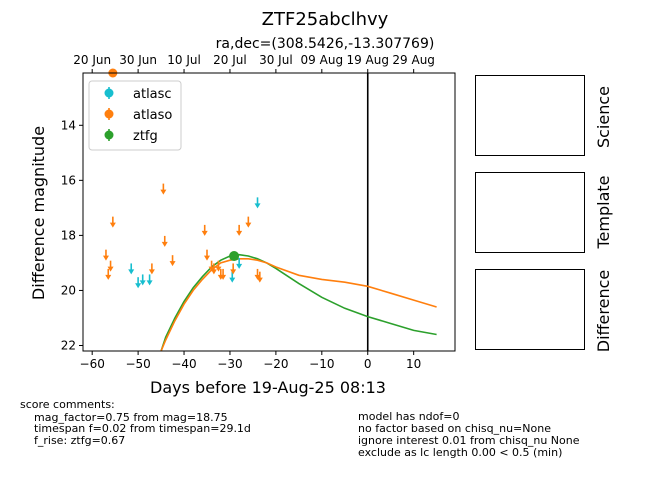  Describe the element at coordinates (230, 60) in the screenshot. I see `top-date-tick-label: 20 Jul` at that location.